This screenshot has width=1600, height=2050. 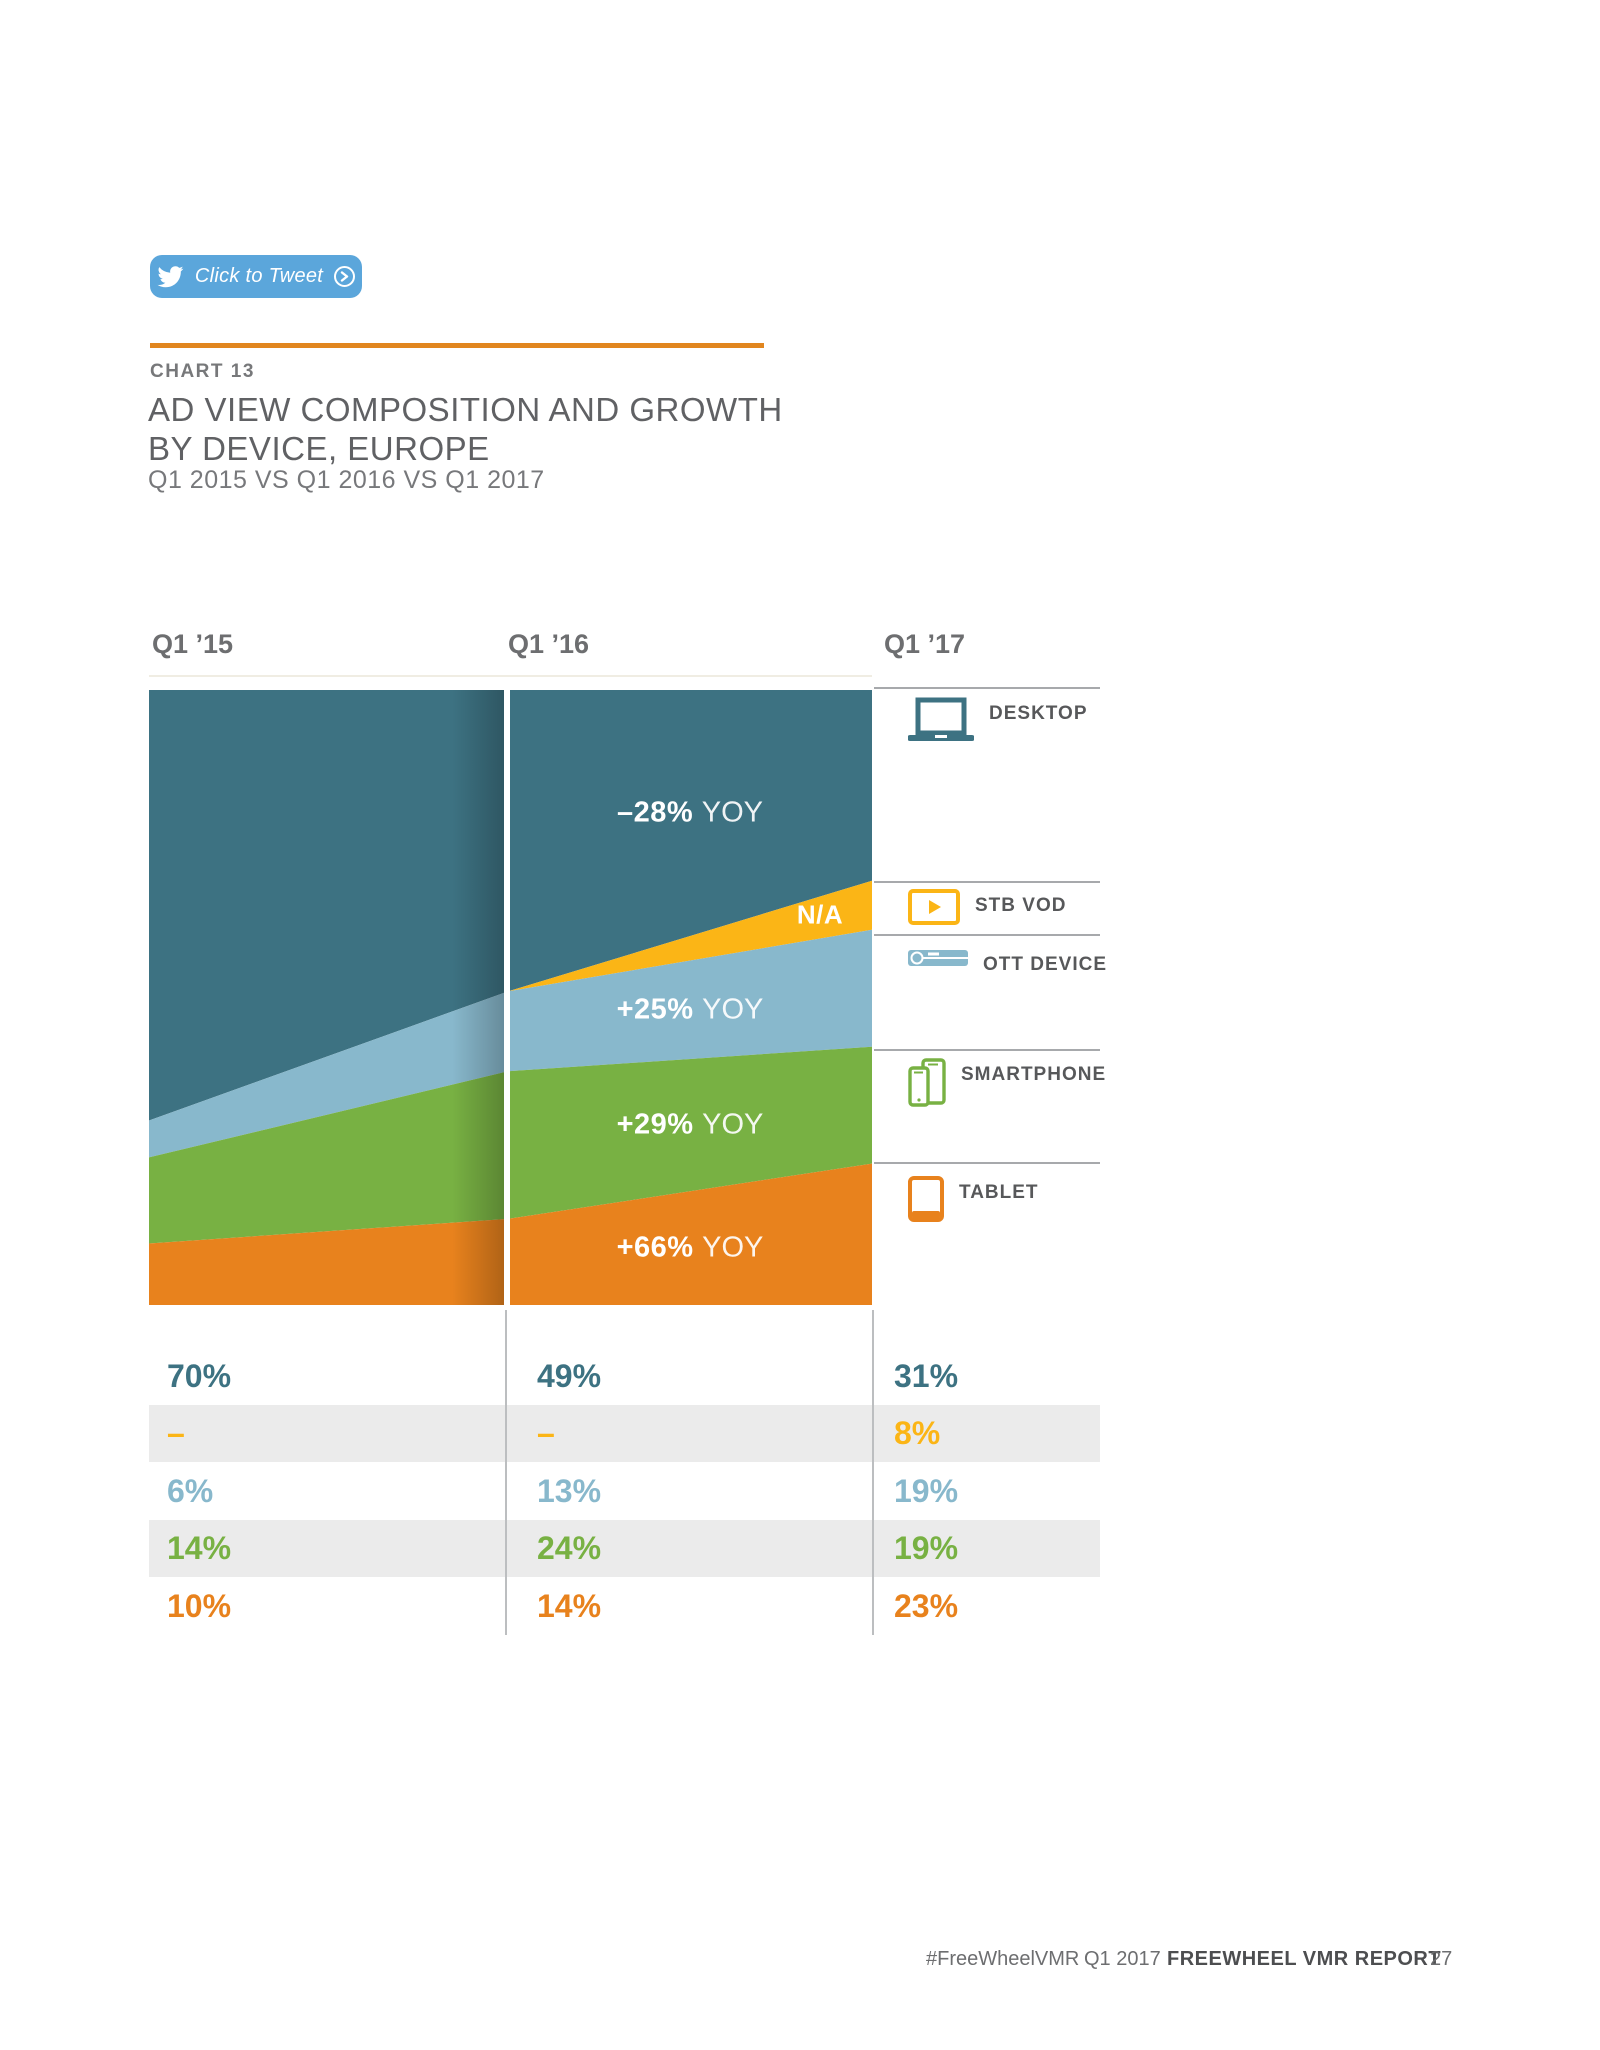 I want to click on value-cell: 70%, so click(x=199, y=1375).